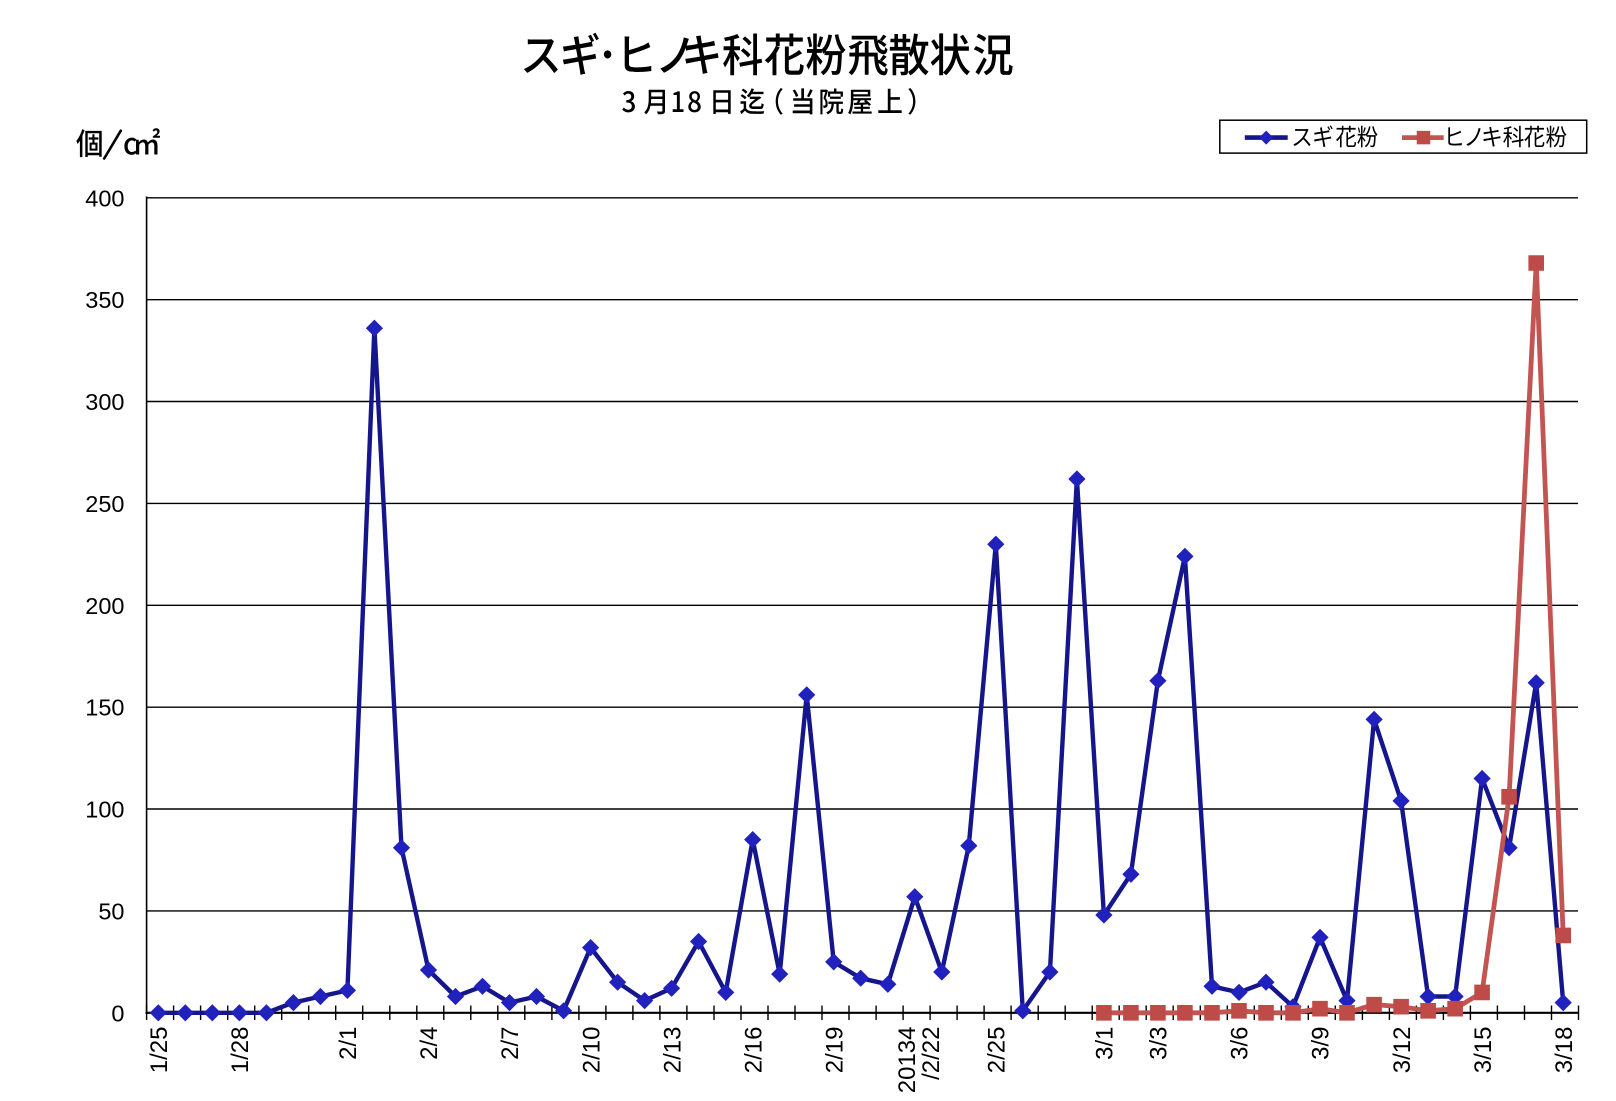 The height and width of the screenshot is (1101, 1616). I want to click on svg-text: 2/25, so click(997, 1050).